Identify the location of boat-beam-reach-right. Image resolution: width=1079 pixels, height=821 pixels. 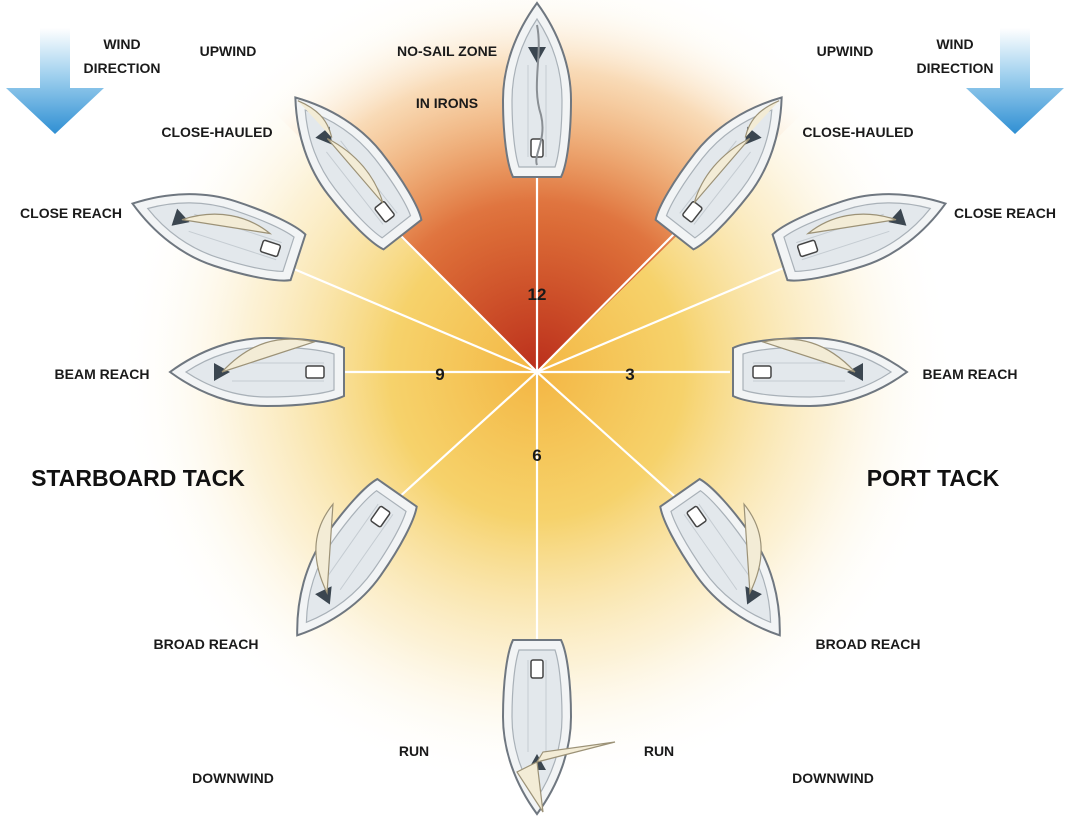
(820, 372).